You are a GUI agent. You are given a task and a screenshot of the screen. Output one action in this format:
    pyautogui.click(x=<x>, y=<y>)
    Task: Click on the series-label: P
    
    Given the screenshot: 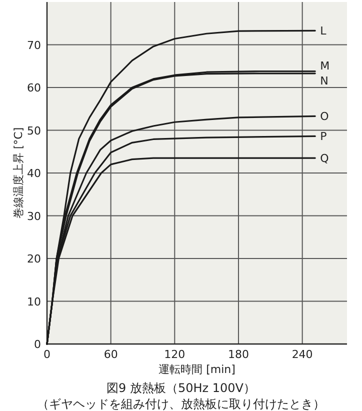 What is the action you would take?
    pyautogui.click(x=324, y=137)
    